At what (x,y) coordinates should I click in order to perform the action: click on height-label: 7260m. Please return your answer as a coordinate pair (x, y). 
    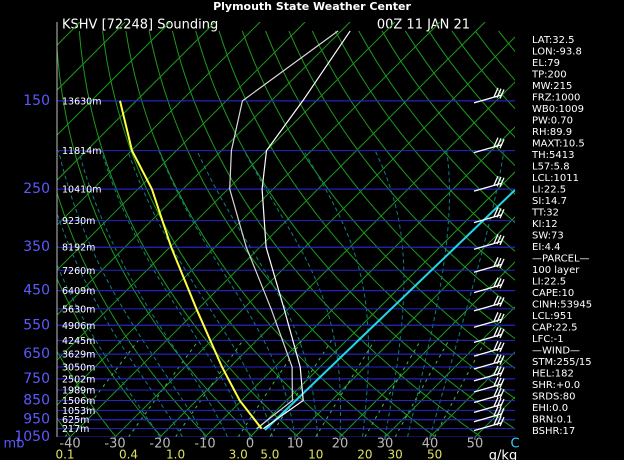
    Looking at the image, I should click on (78, 271).